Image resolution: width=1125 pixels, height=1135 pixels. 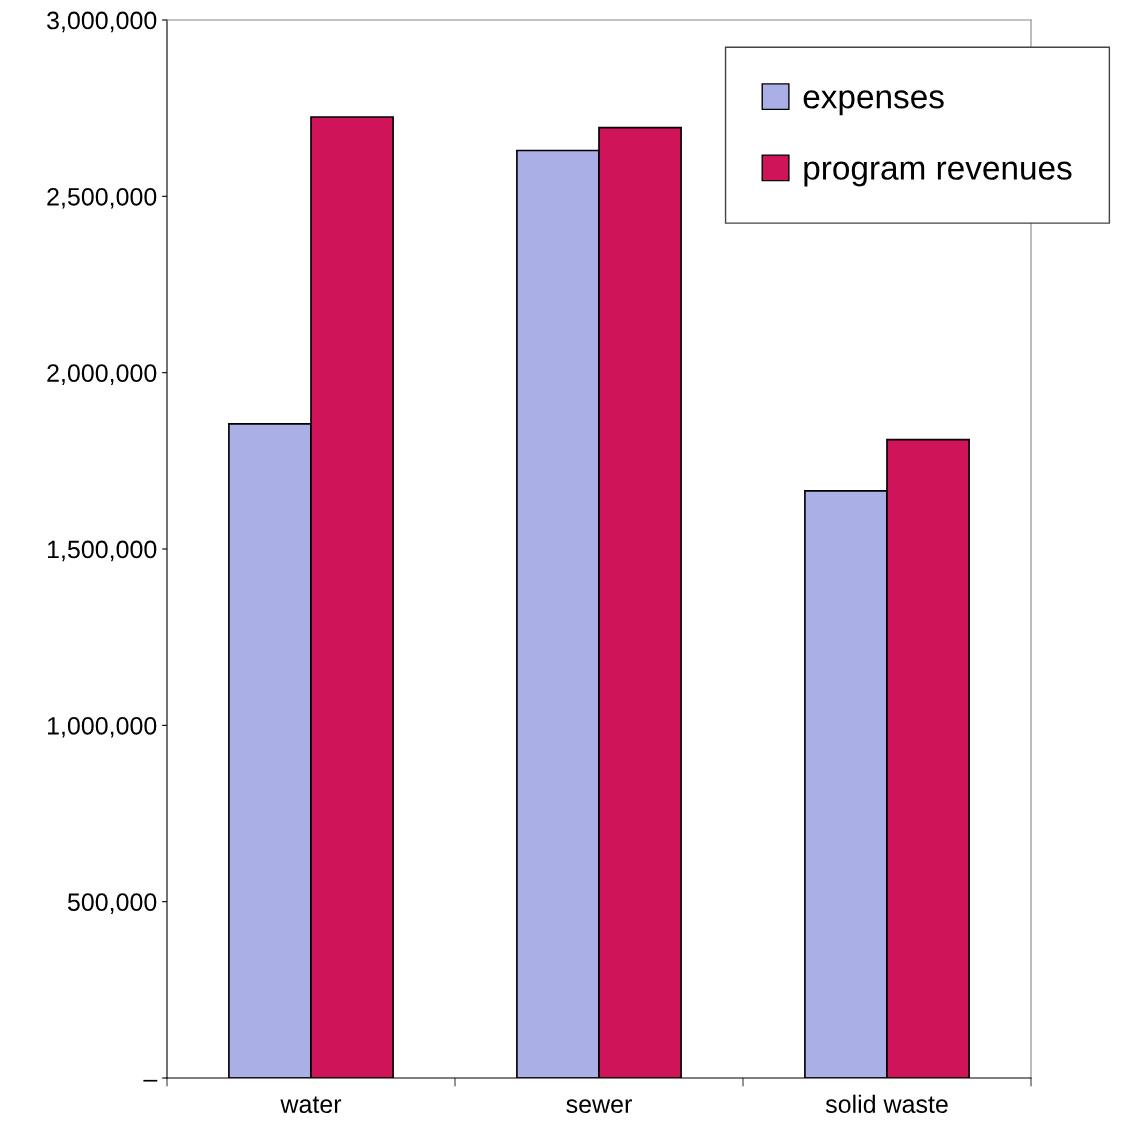 What do you see at coordinates (886, 1104) in the screenshot?
I see `x-tick-label: solid waste` at bounding box center [886, 1104].